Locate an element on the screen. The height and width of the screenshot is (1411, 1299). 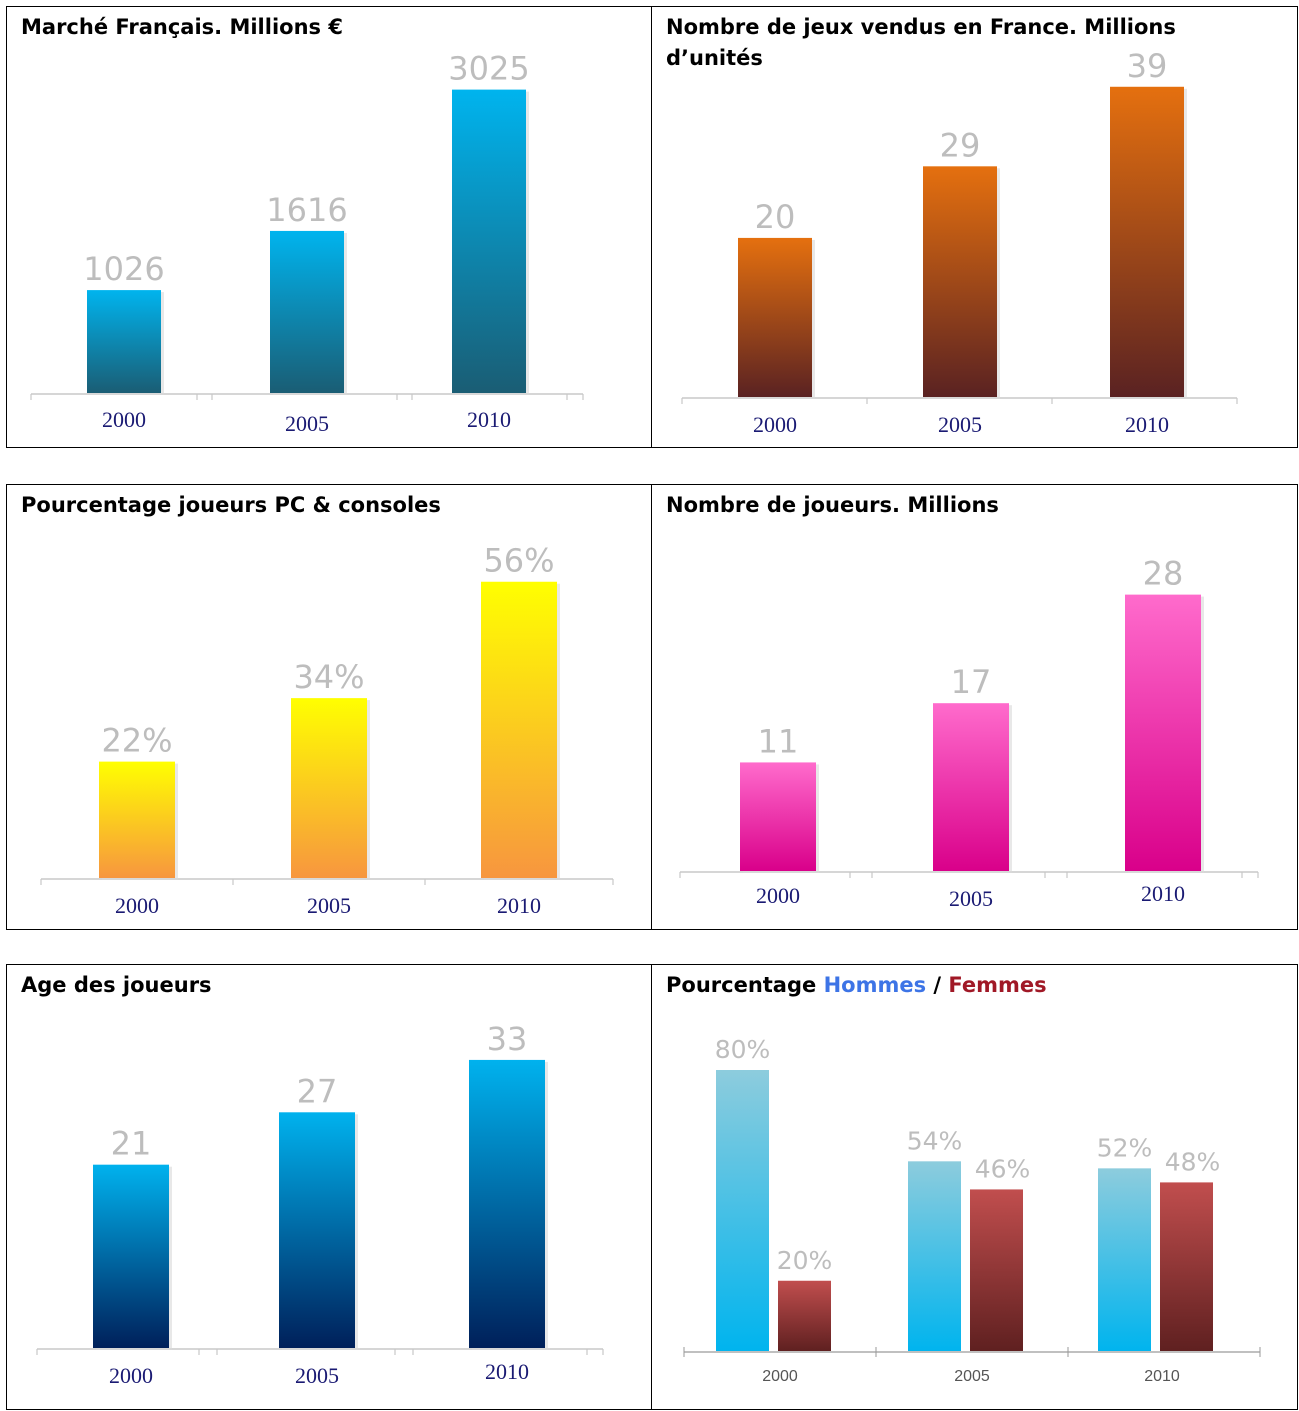
bar-chart-market: 1026 2000 1616 2005 3025 2010 is located at coordinates (307, 243).